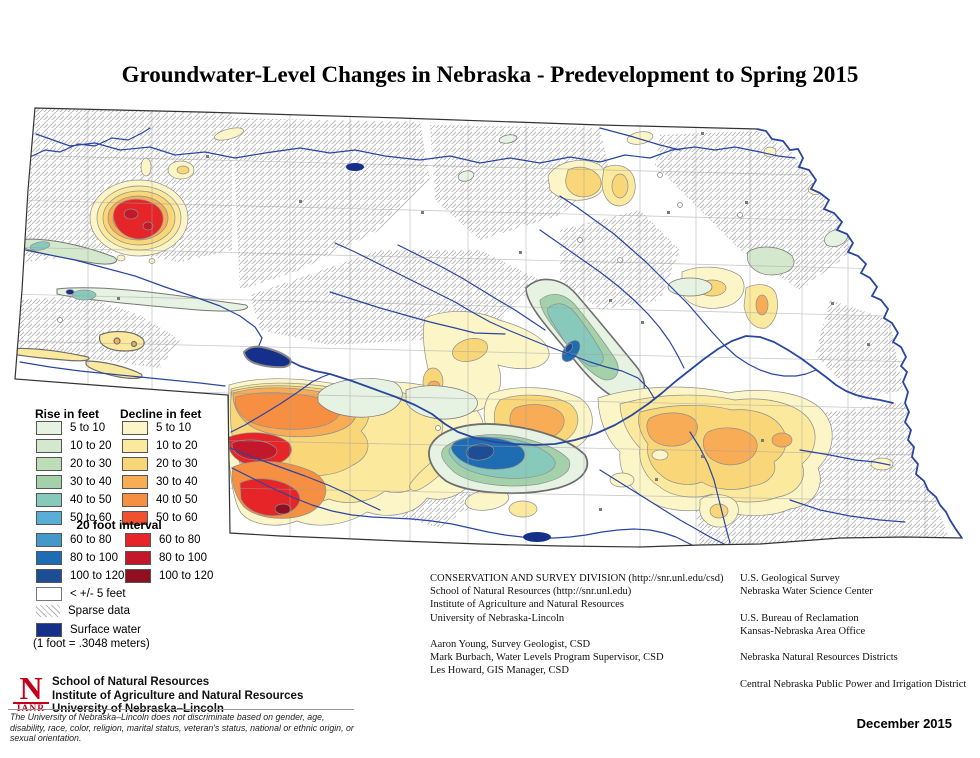 The width and height of the screenshot is (980, 758). Describe the element at coordinates (97, 576) in the screenshot. I see `legend-label: 100 to 120` at that location.